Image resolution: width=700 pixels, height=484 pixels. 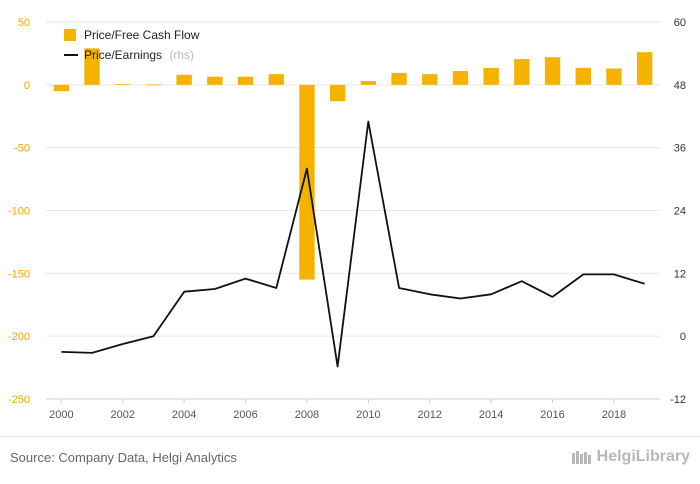 I want to click on left-tick-label: 50, so click(x=24, y=23).